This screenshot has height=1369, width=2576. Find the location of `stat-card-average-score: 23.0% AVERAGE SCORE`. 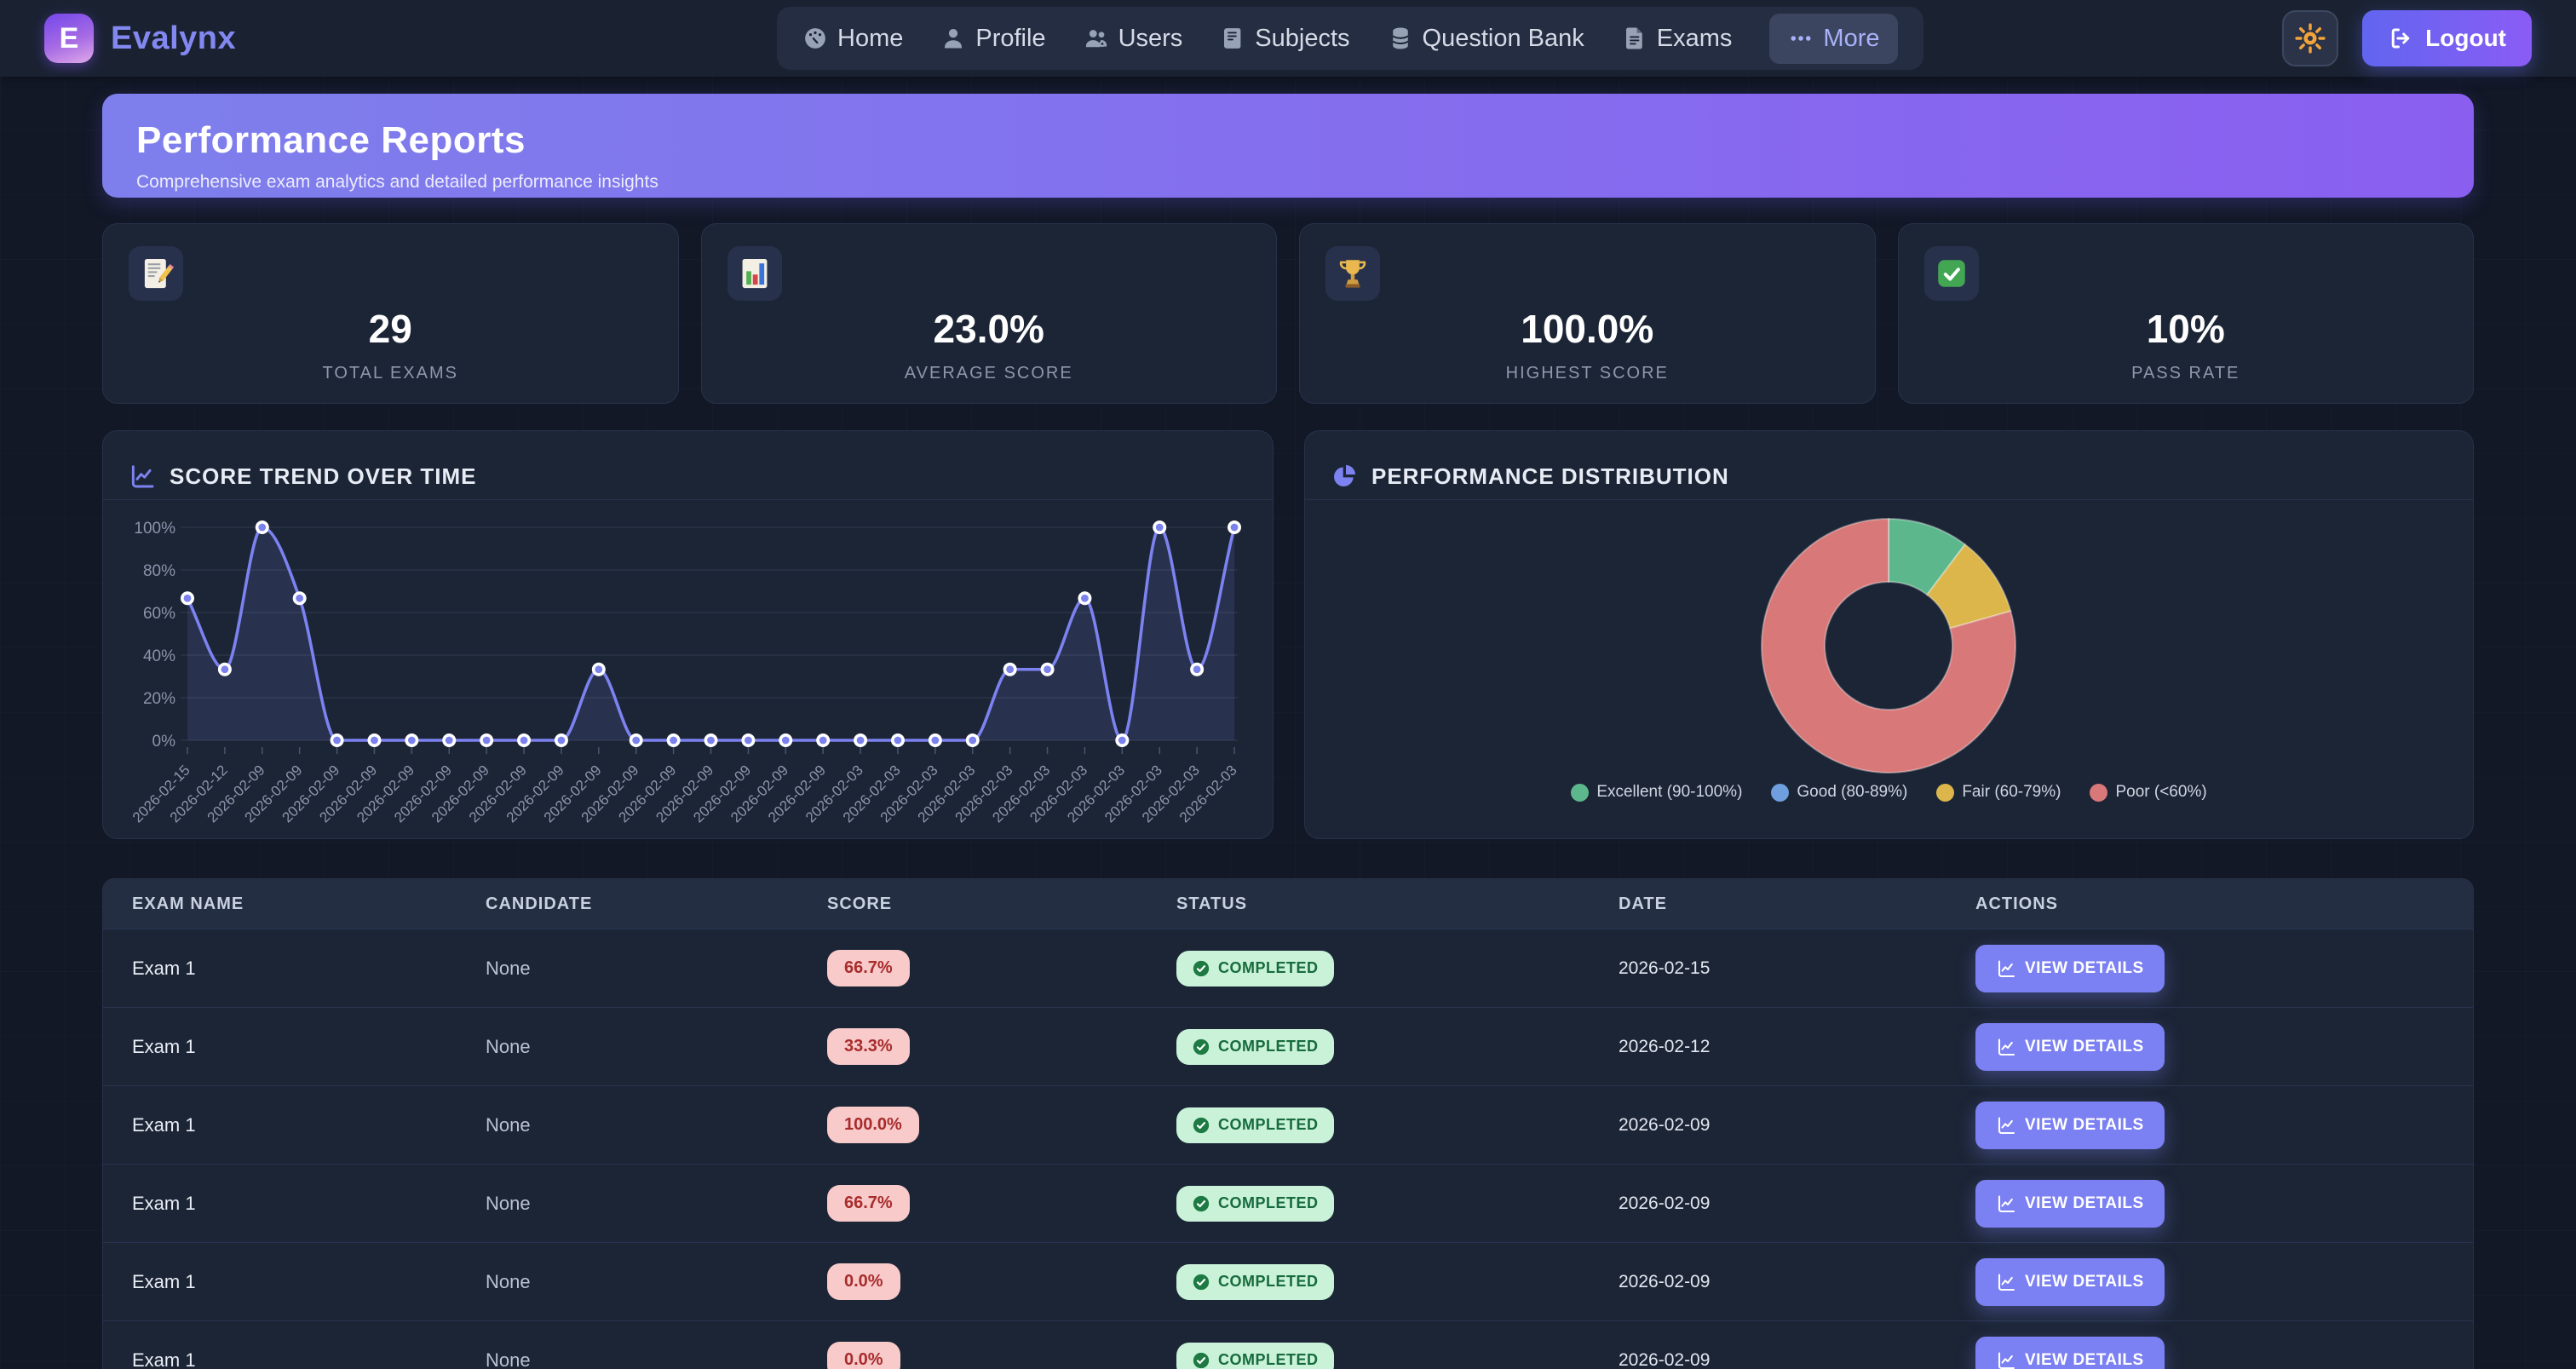

stat-card-average-score: 23.0% AVERAGE SCORE is located at coordinates (989, 313).